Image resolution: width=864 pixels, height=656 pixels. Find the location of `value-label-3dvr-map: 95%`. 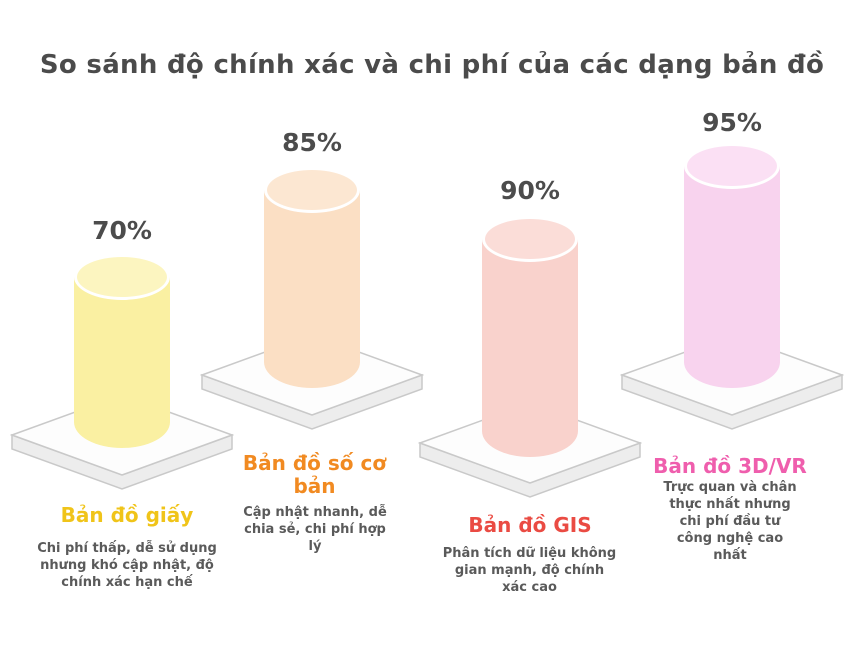

value-label-3dvr-map: 95% is located at coordinates (732, 122).